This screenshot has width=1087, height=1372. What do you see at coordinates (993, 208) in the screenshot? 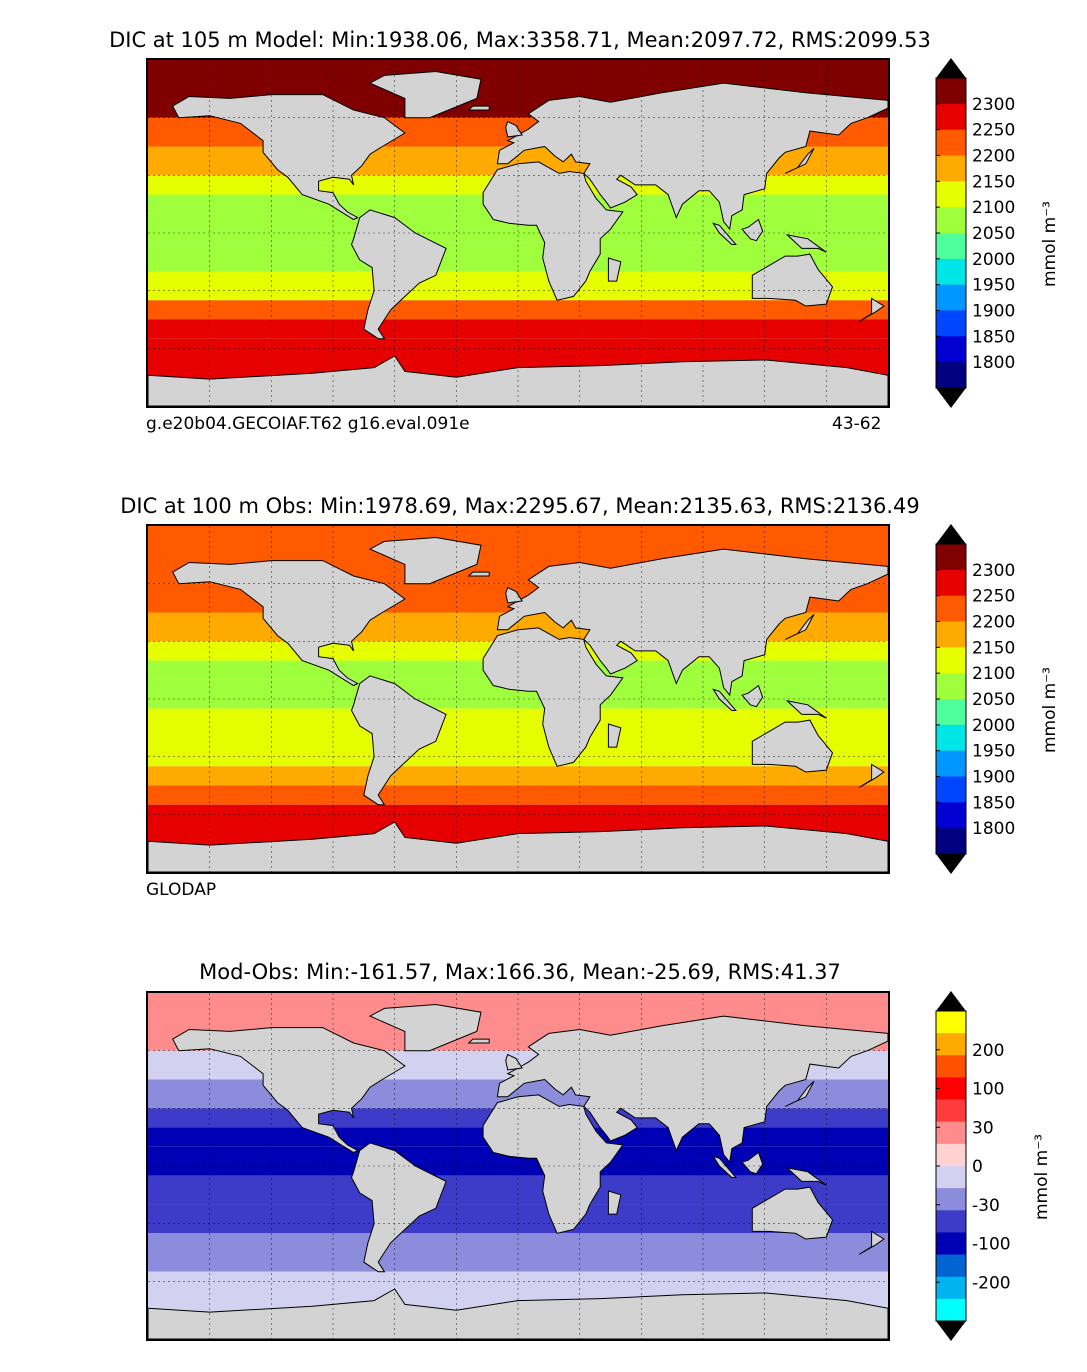
I see `colorbar-tick-label: 2100` at bounding box center [993, 208].